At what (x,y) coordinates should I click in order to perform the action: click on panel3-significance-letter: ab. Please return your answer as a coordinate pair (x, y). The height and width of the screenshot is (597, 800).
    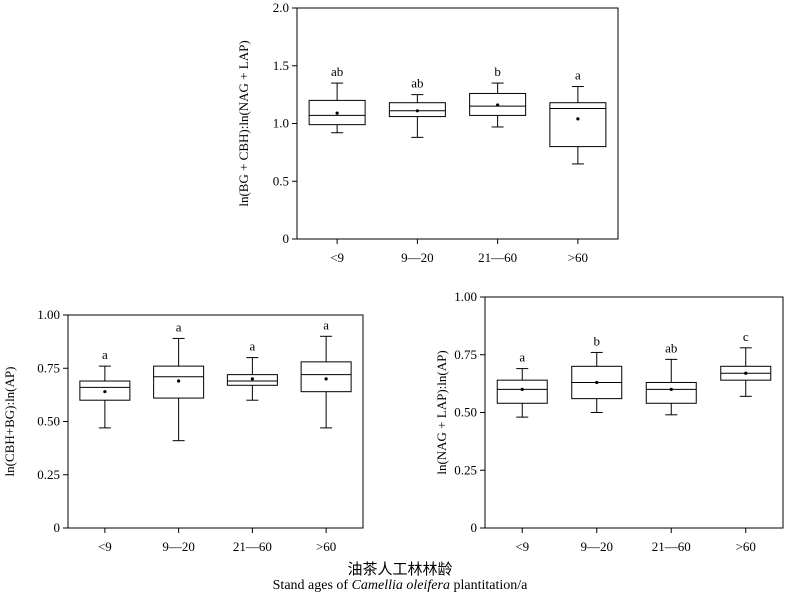
    Looking at the image, I should click on (671, 347).